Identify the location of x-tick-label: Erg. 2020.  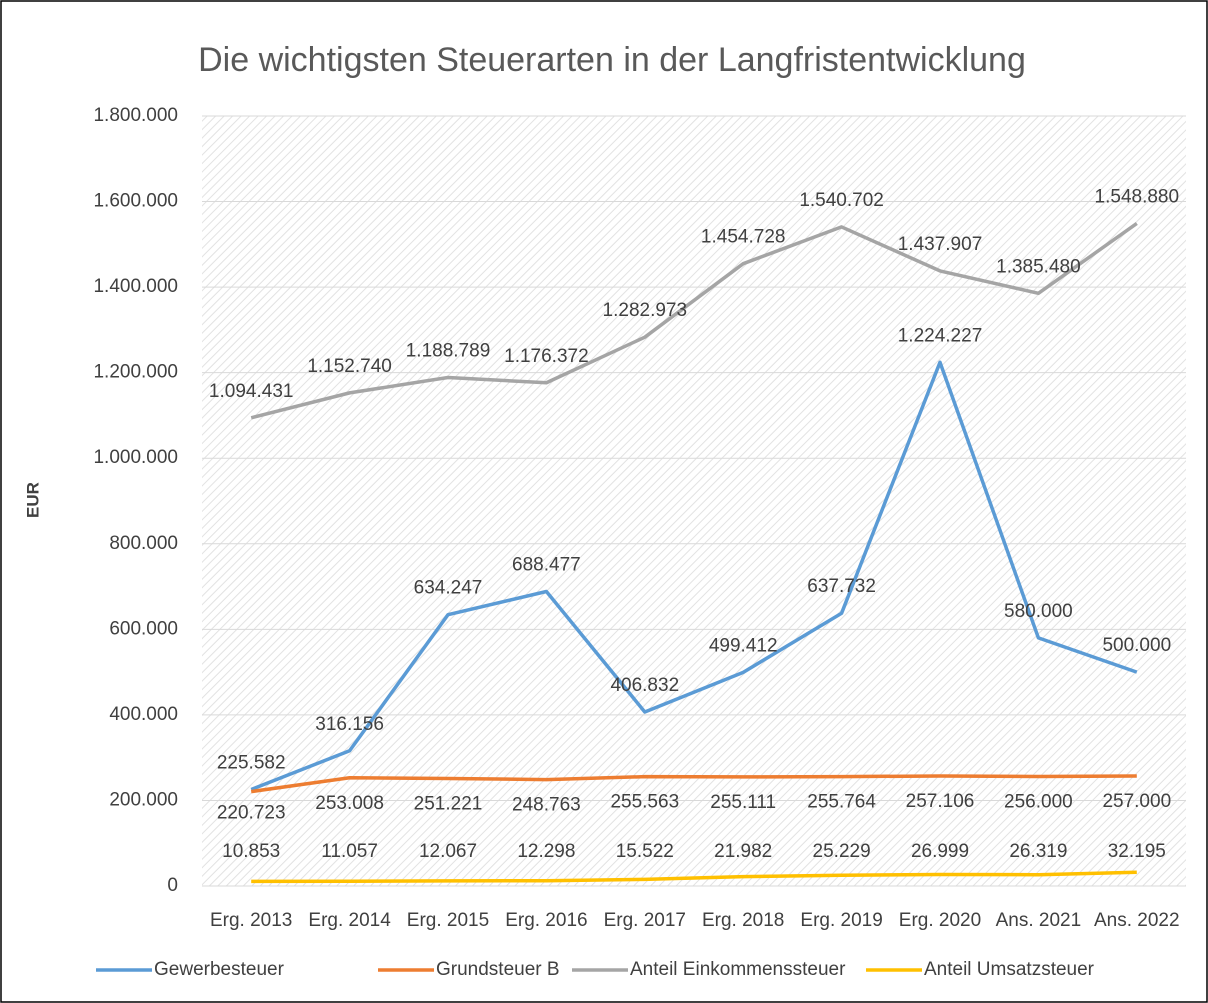
(940, 920).